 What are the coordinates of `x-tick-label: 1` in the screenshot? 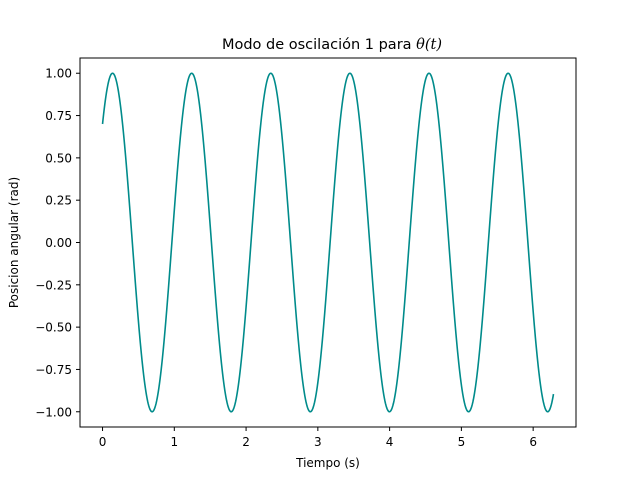 It's located at (174, 442).